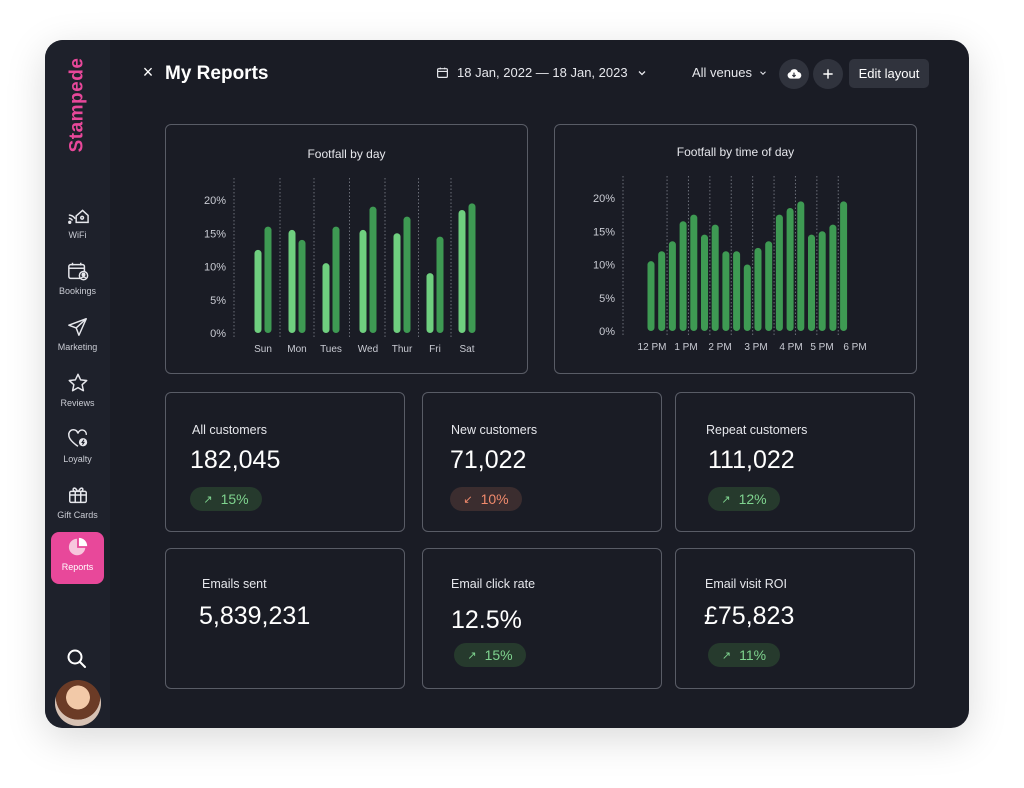 The image size is (1024, 788). I want to click on sidebar-item-bookings: Bookings, so click(77, 281).